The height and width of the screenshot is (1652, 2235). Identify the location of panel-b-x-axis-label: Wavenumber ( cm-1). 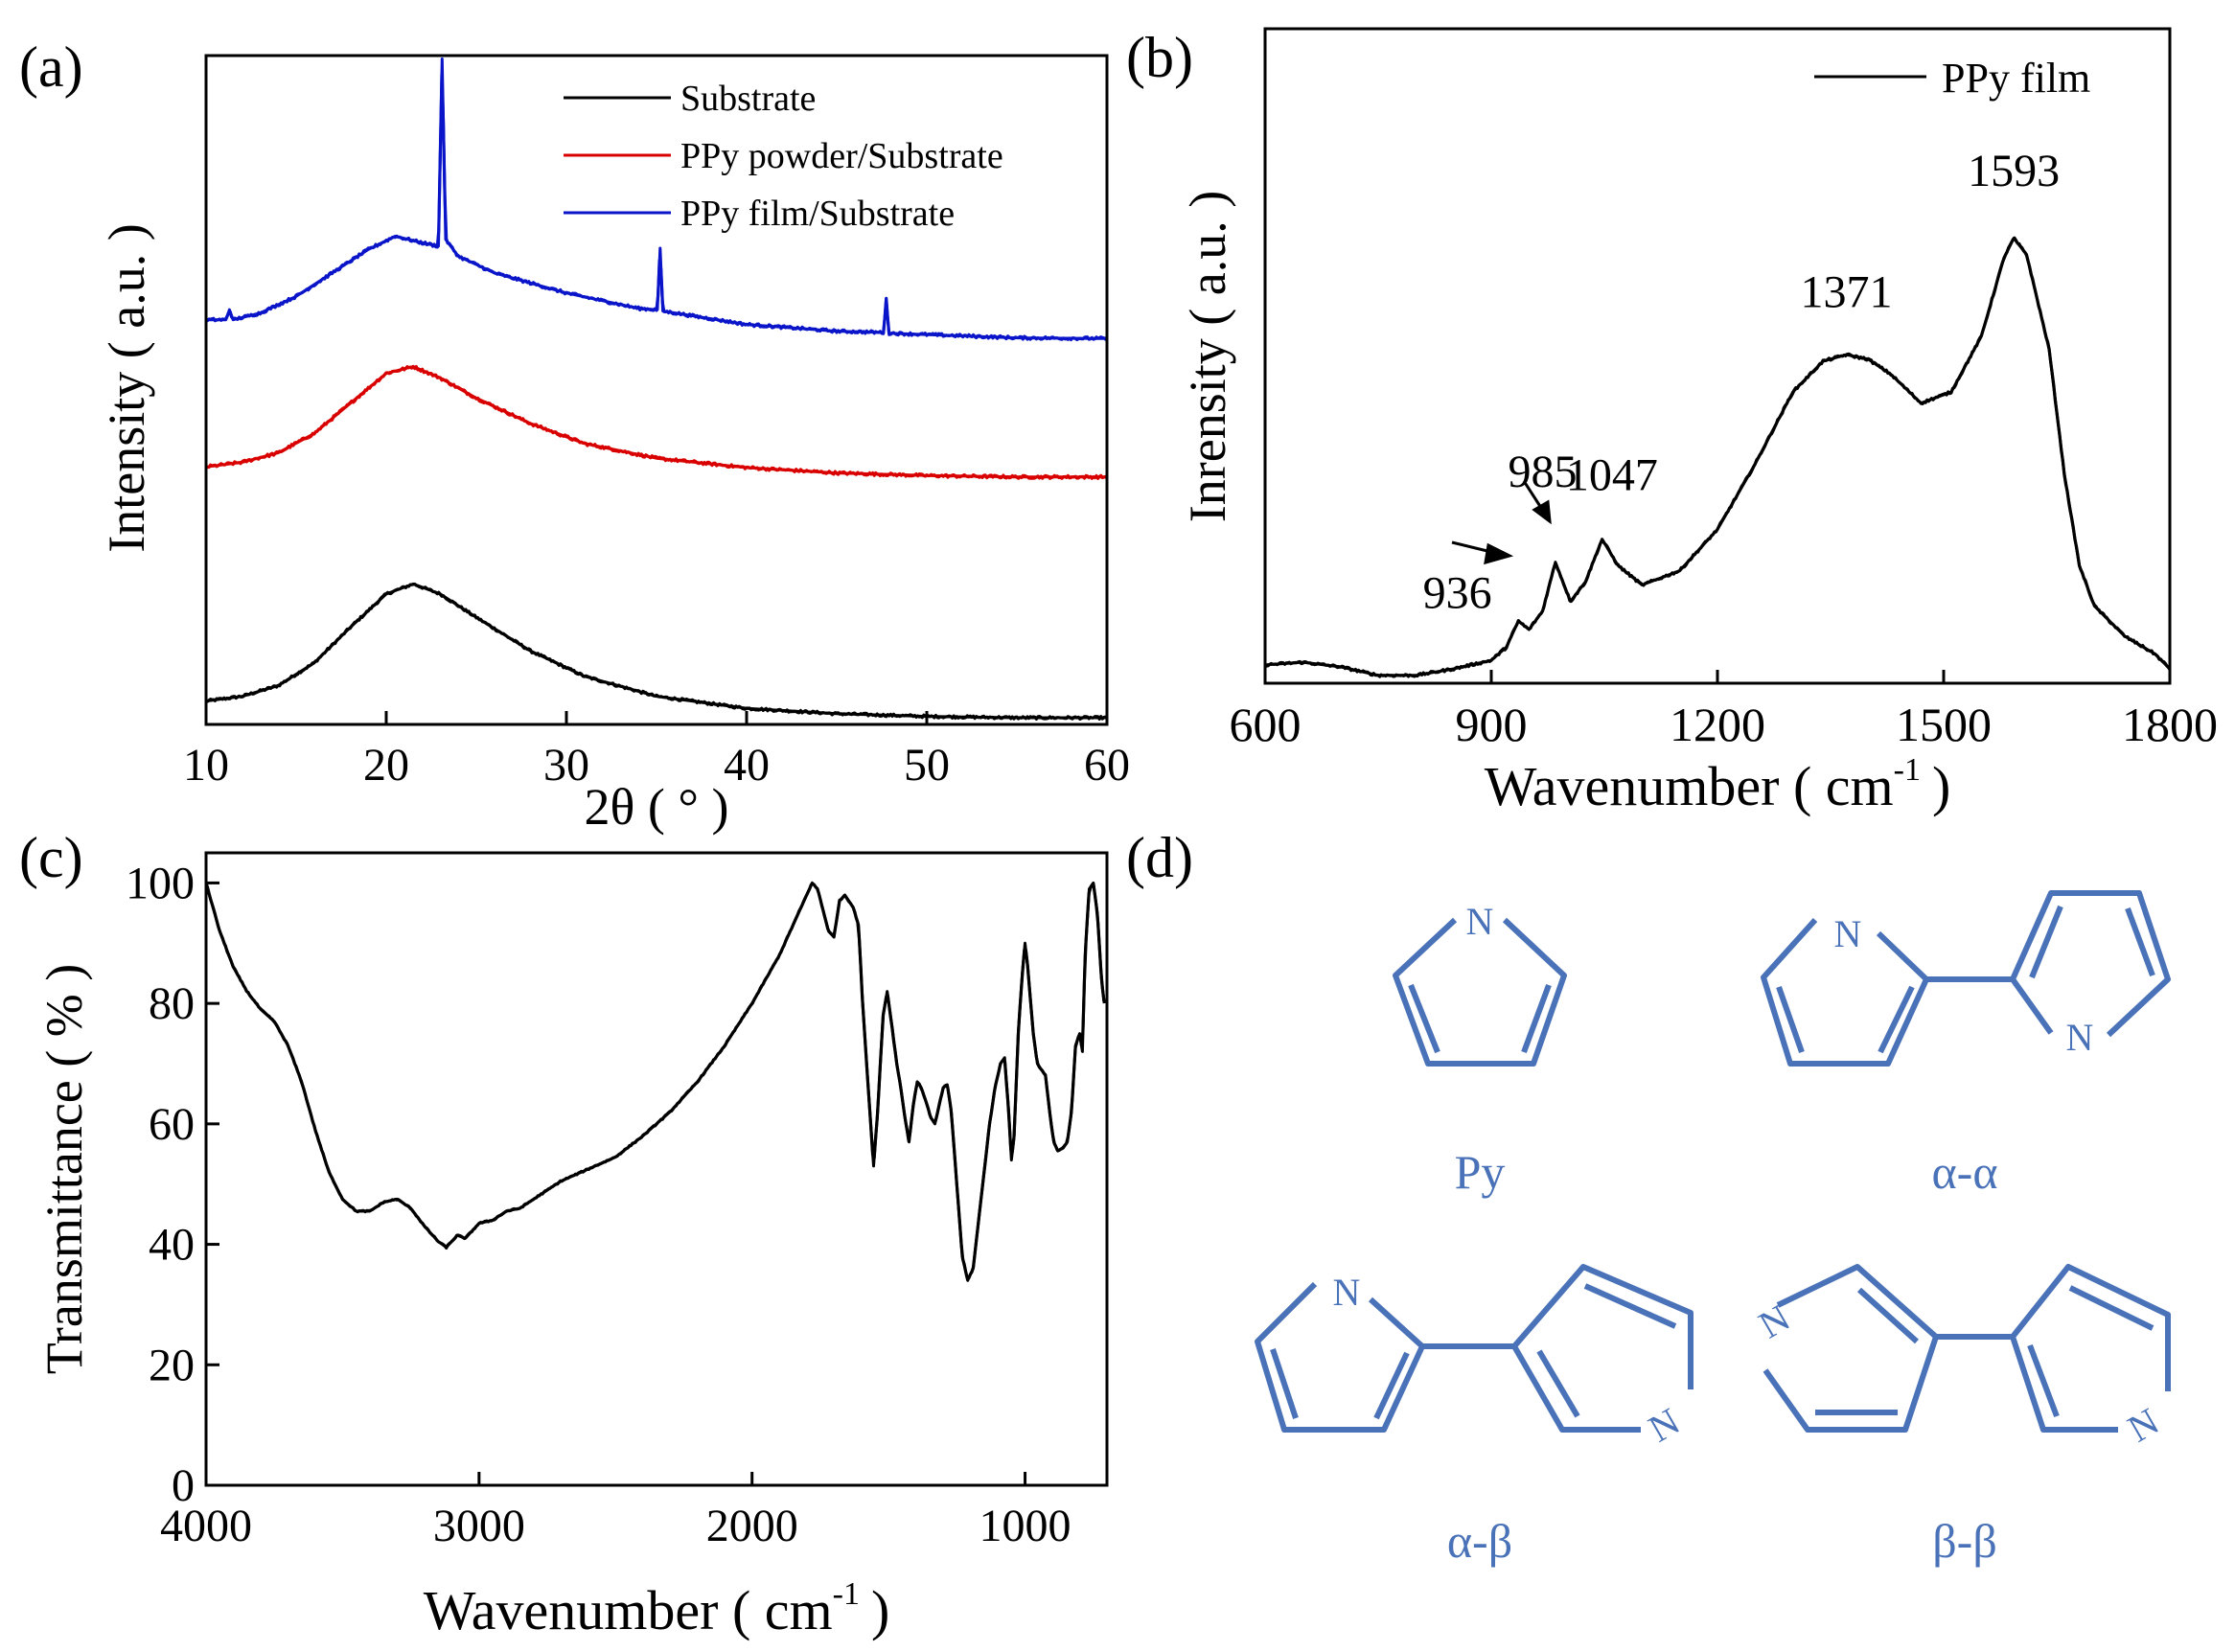
(1718, 784).